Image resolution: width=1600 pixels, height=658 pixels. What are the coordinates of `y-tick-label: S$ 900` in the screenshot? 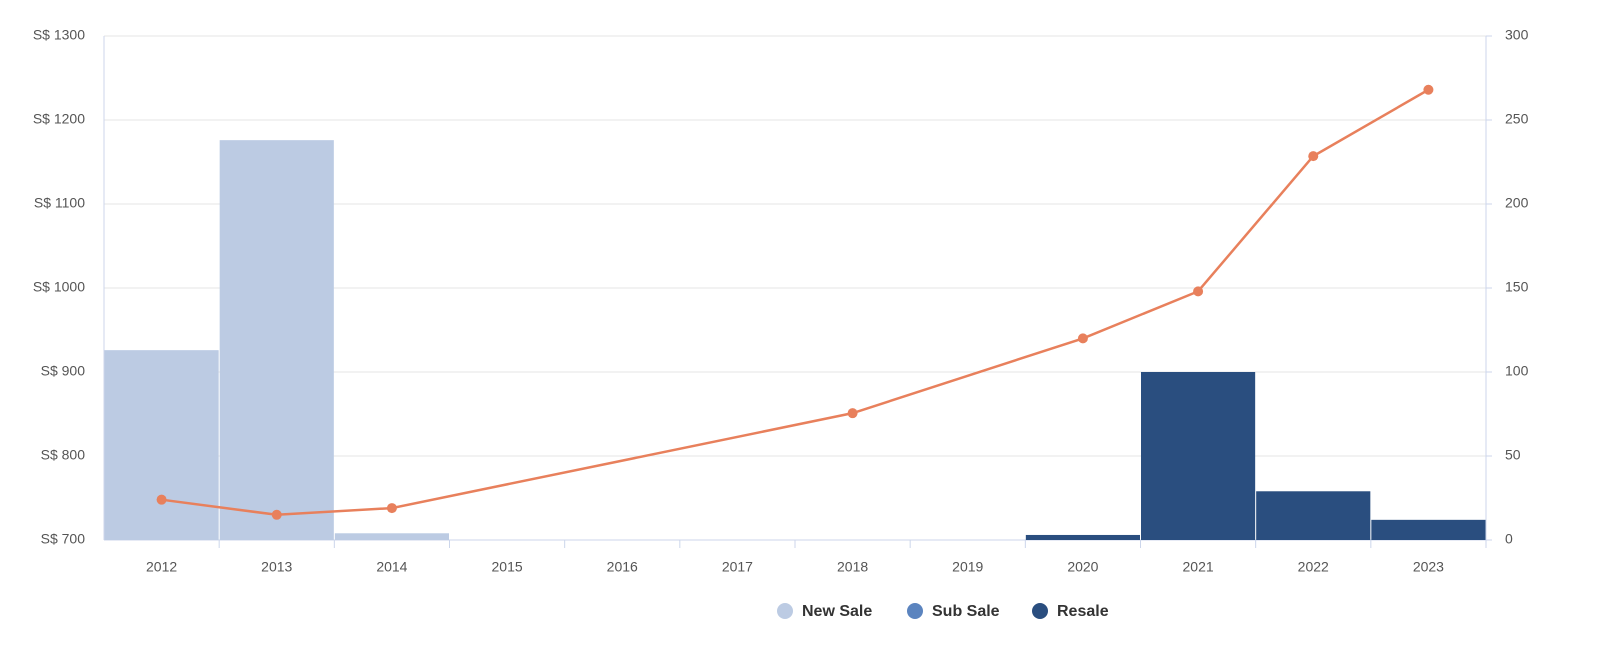 It's located at (63, 371).